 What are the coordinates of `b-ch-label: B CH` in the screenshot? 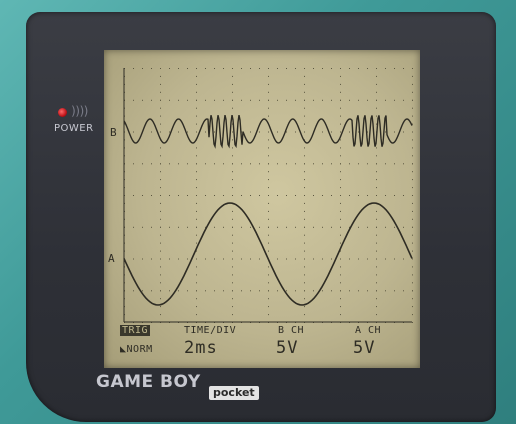 It's located at (291, 330).